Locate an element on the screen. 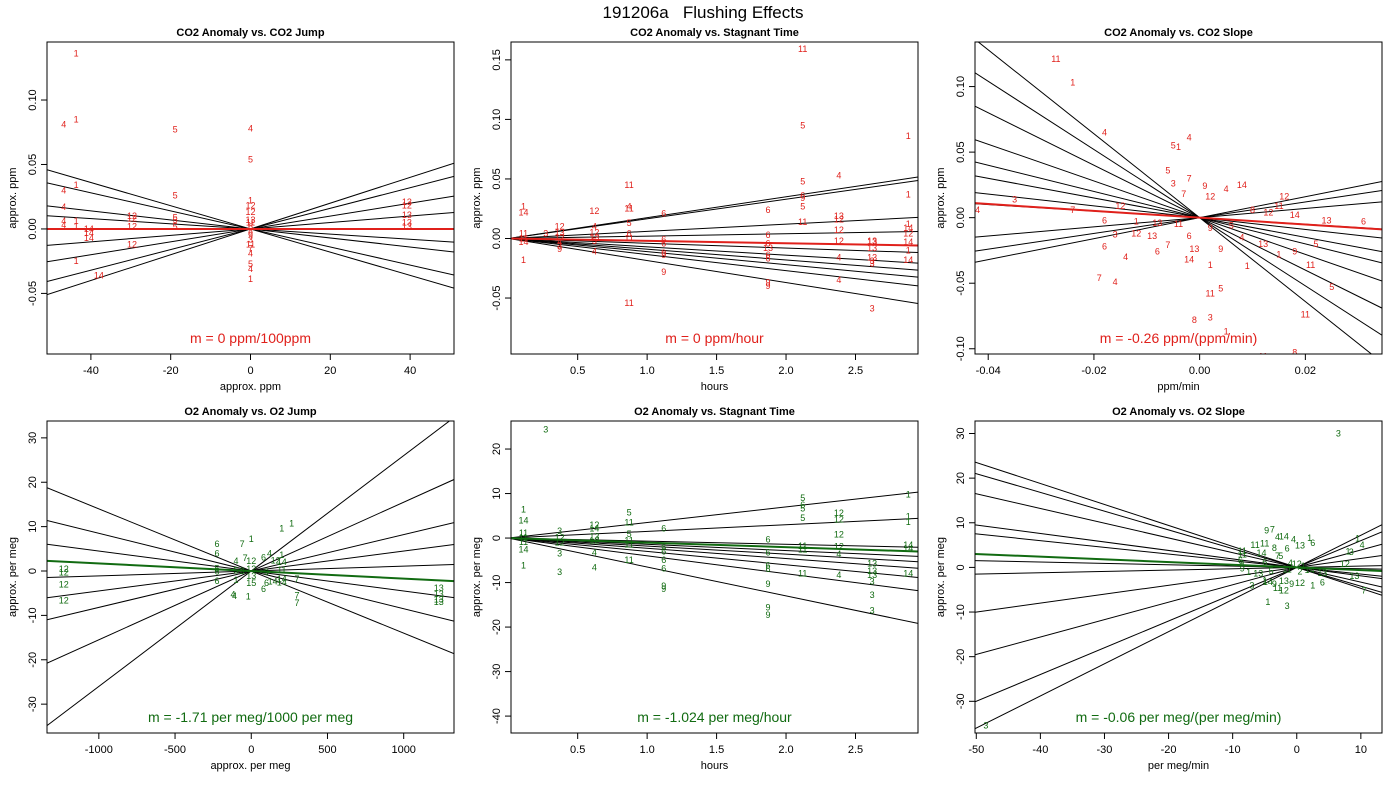  x-tick-label: 2.0 is located at coordinates (785, 750).